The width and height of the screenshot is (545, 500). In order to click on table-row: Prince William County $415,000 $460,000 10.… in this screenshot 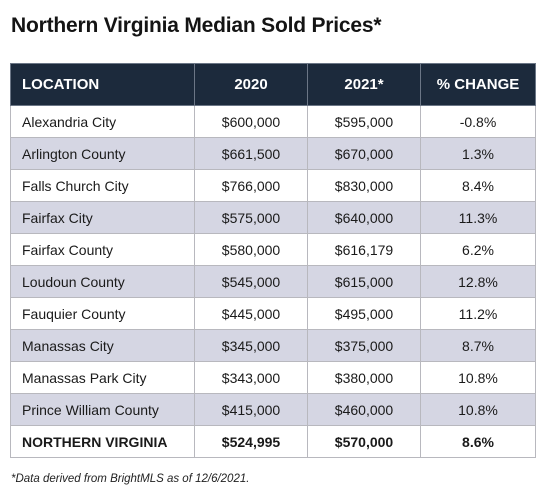, I will do `click(273, 409)`.